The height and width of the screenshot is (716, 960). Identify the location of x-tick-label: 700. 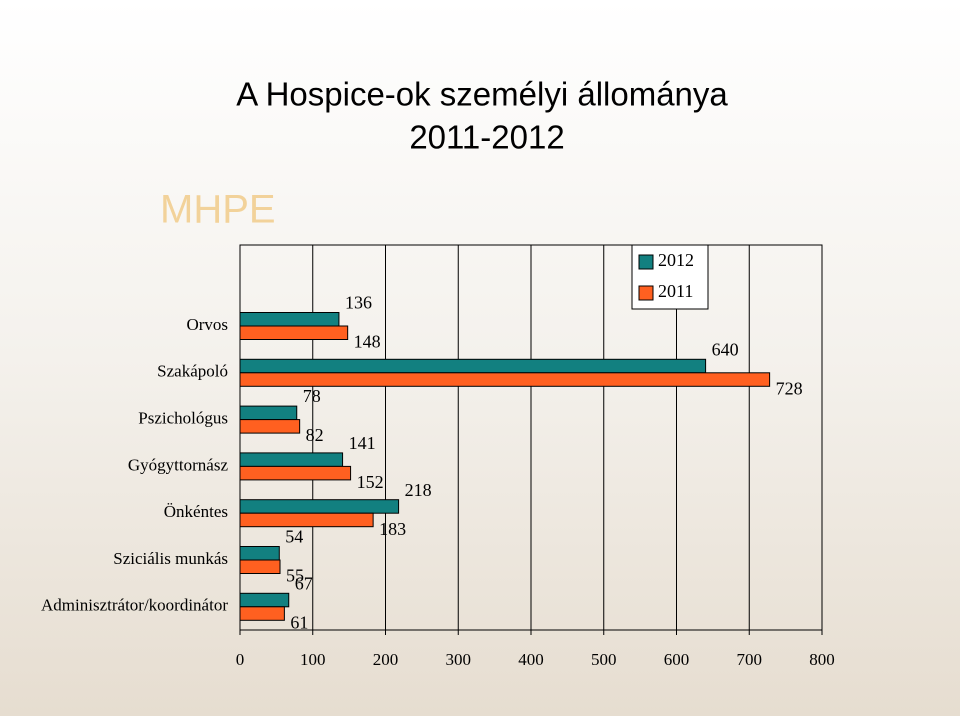
(750, 659).